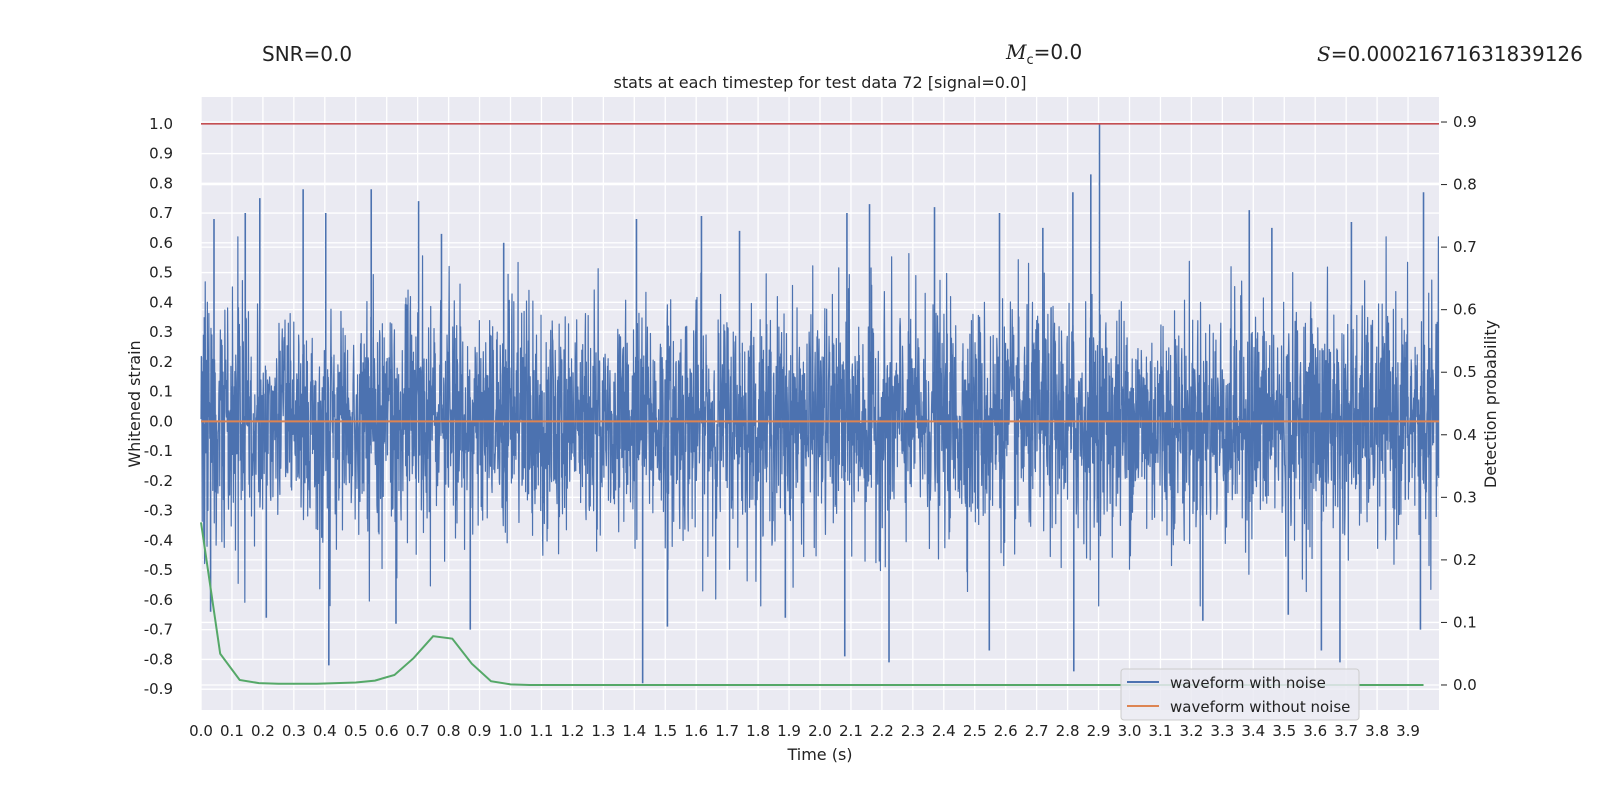  I want to click on y-tick-label: 0.5, so click(161, 273).